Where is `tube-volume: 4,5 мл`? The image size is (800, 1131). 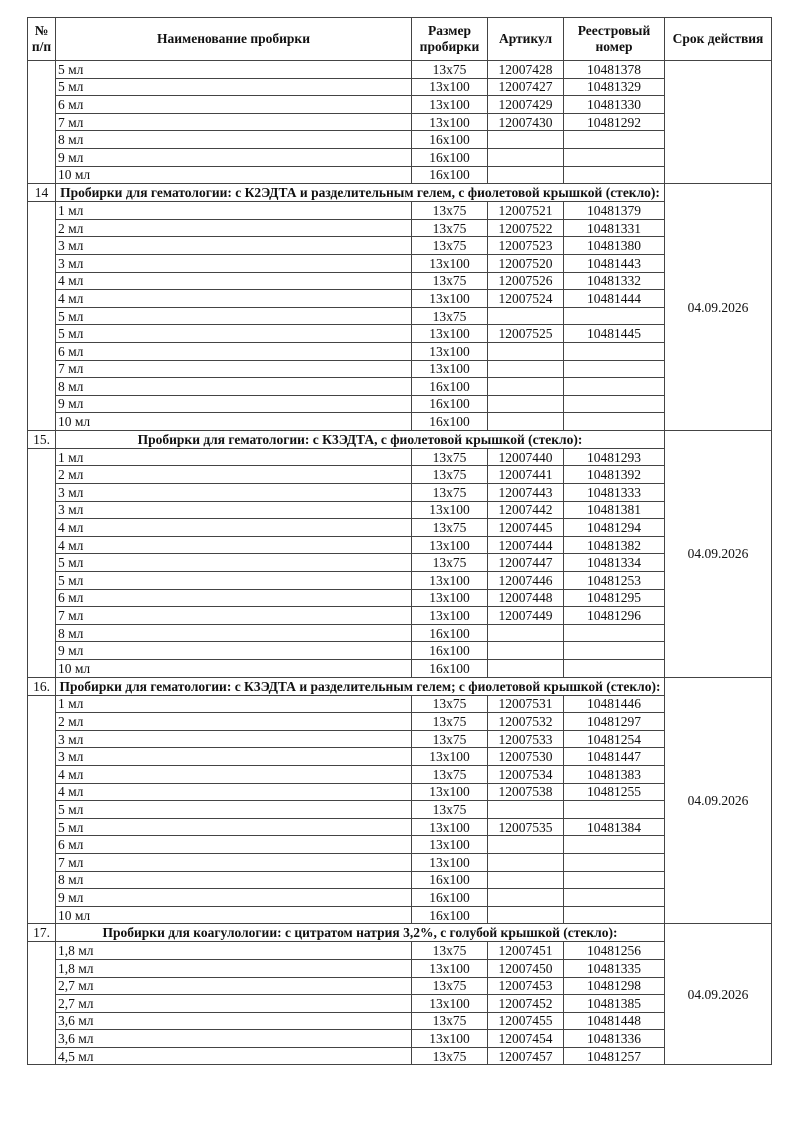
tube-volume: 4,5 мл is located at coordinates (233, 1056).